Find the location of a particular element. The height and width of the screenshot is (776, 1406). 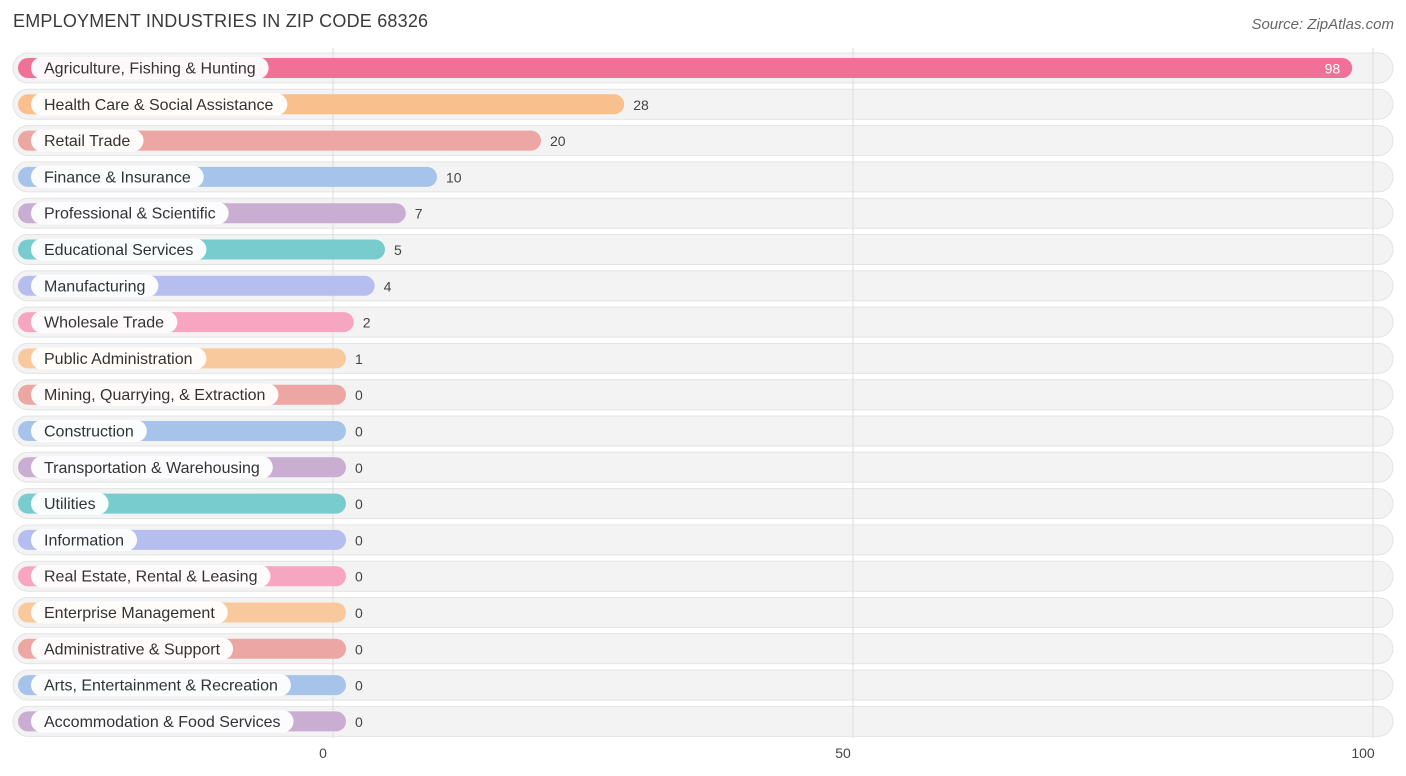

category-label: Arts, Entertainment & Recreation is located at coordinates (161, 686).